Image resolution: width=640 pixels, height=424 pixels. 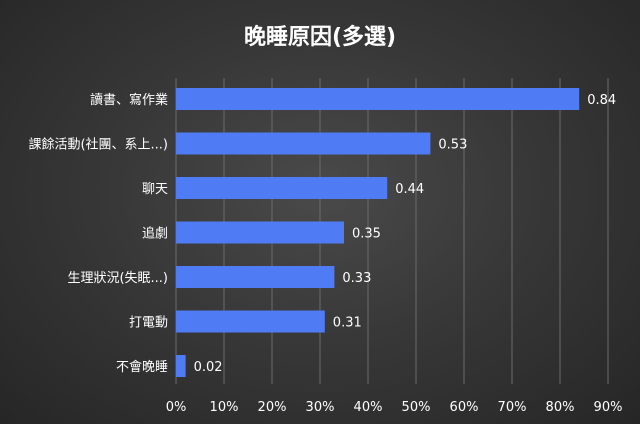 What do you see at coordinates (368, 407) in the screenshot?
I see `x-tick-label: 40%` at bounding box center [368, 407].